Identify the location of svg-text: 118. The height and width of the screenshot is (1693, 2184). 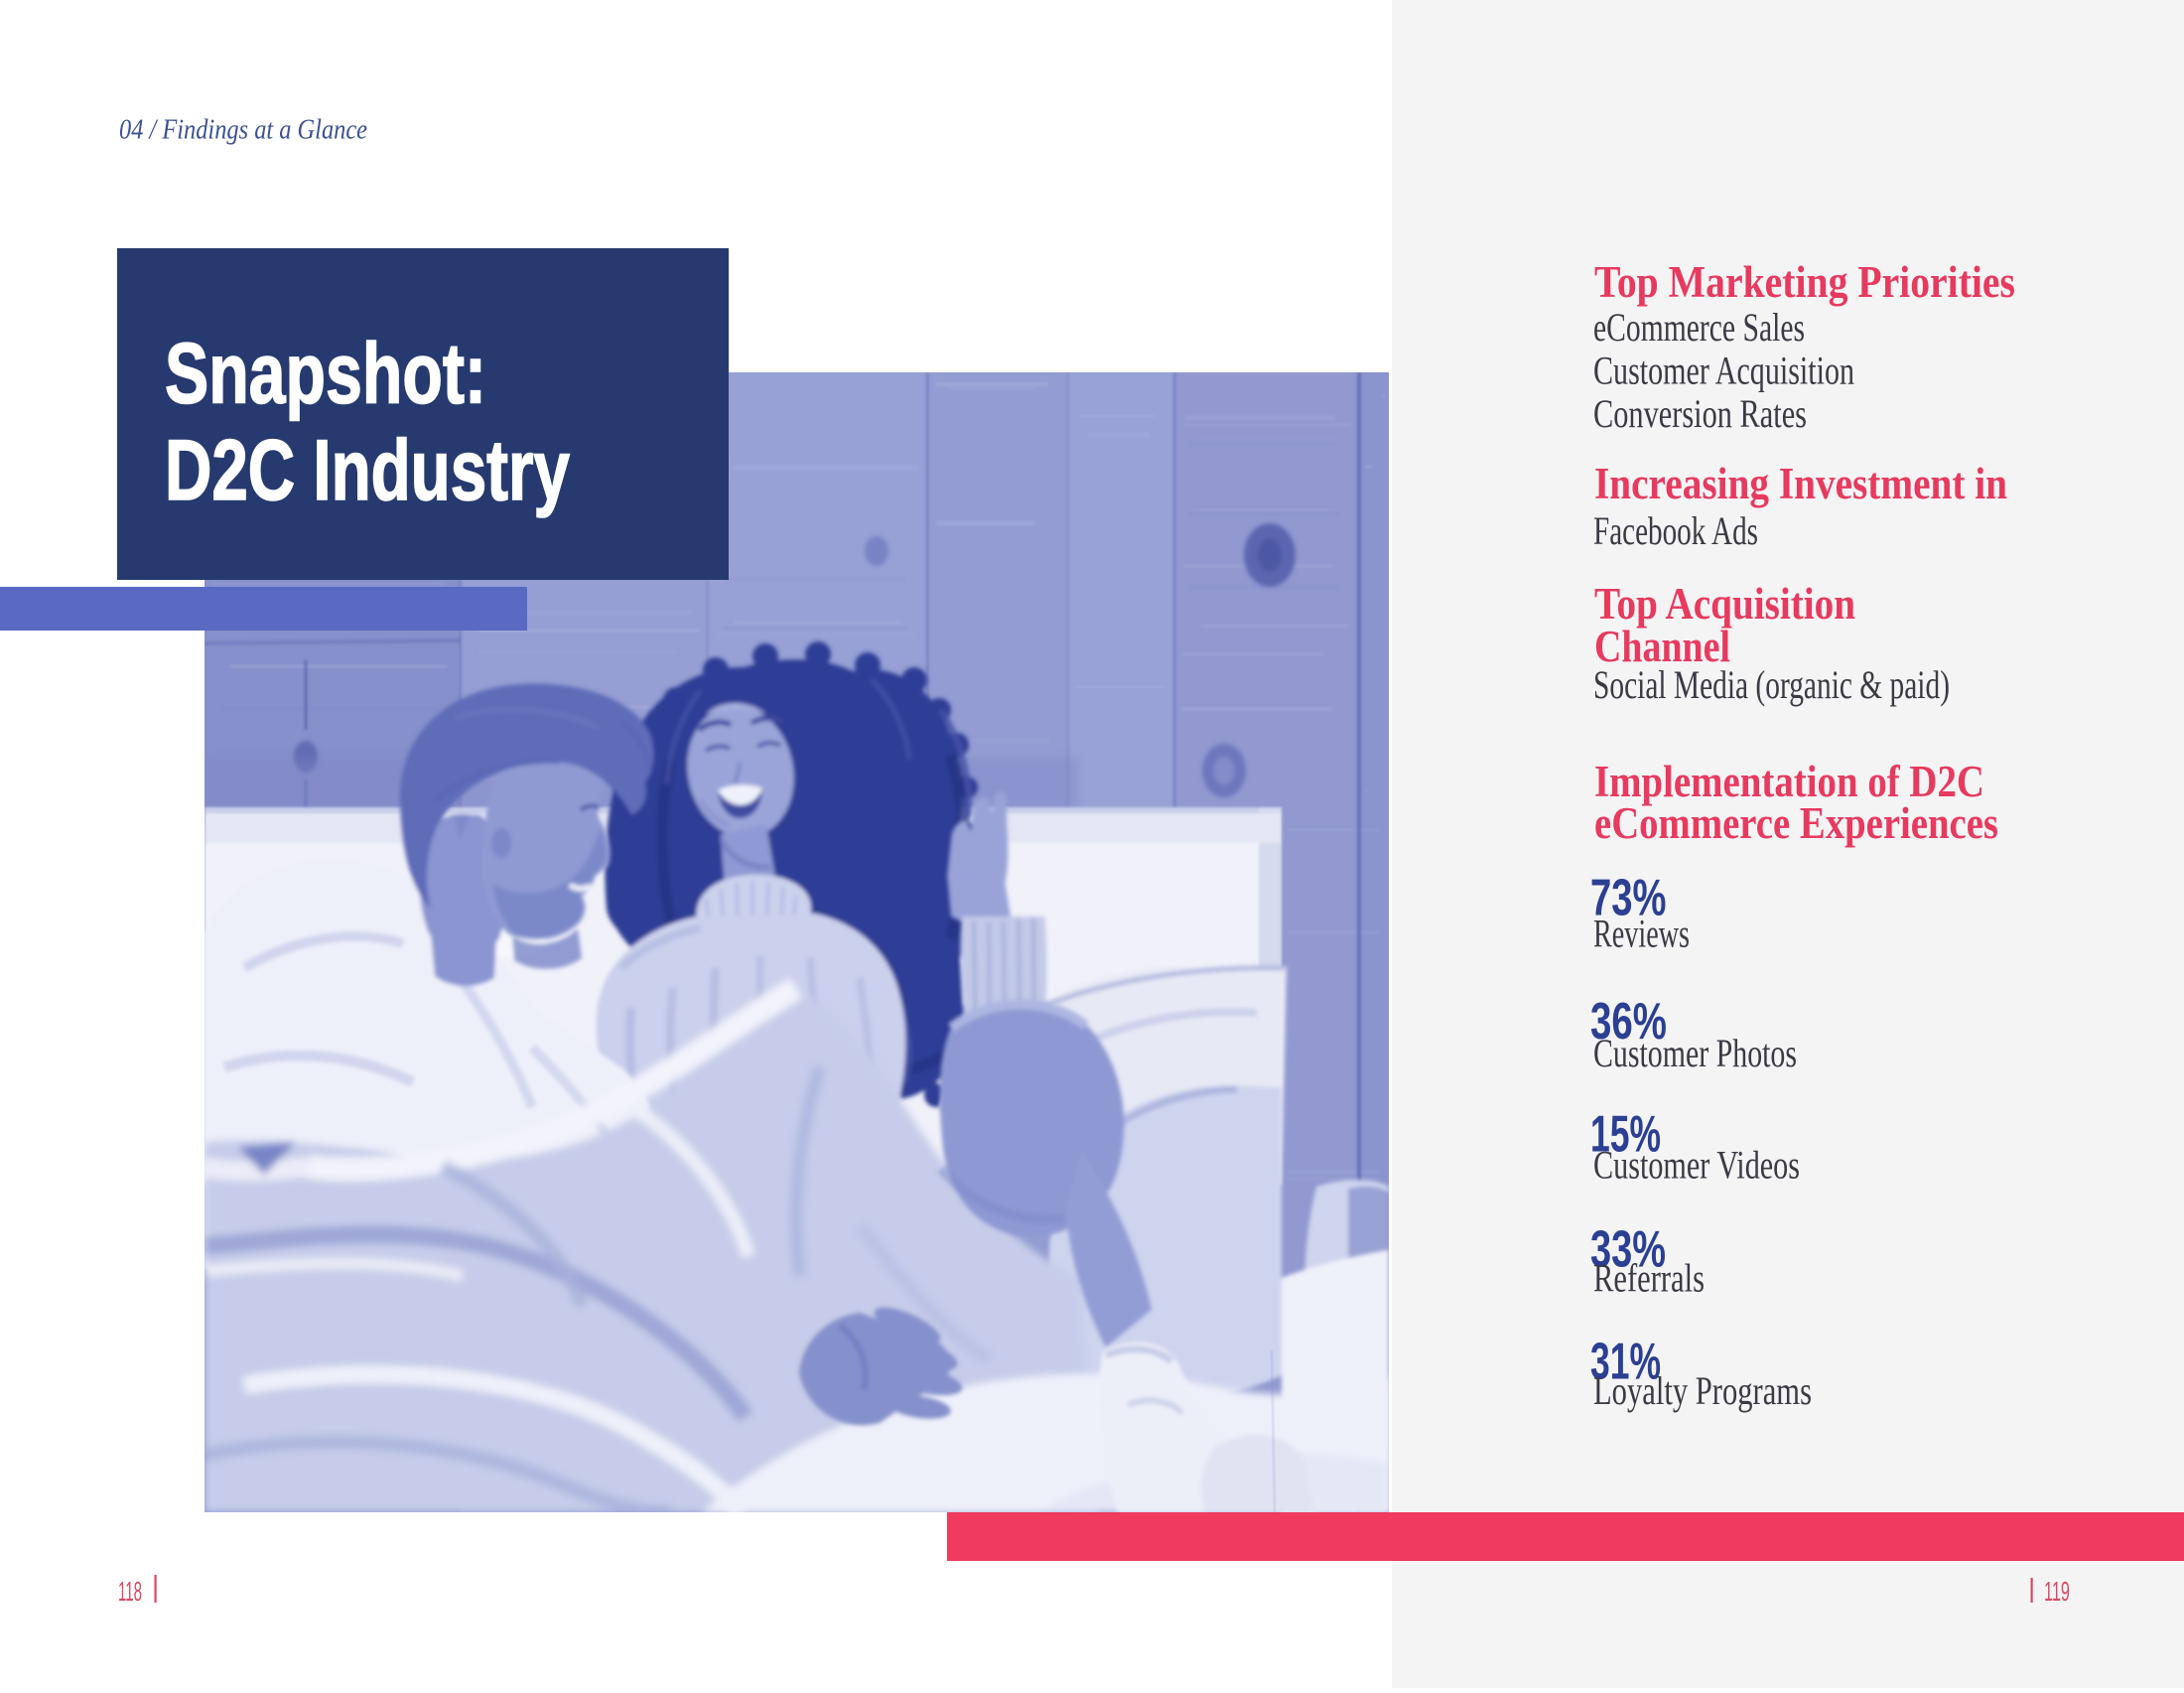
(130, 1591).